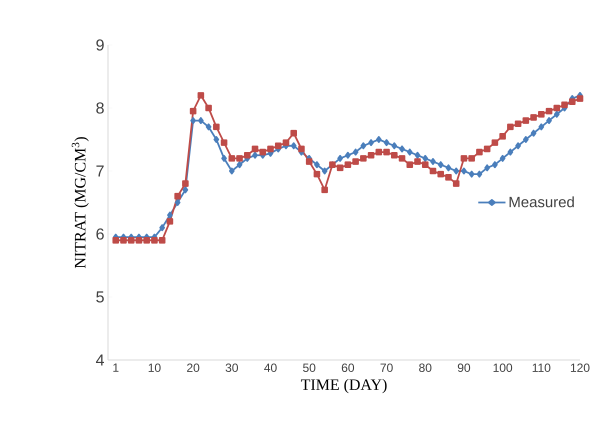  I want to click on x-tick-label: 20, so click(193, 368).